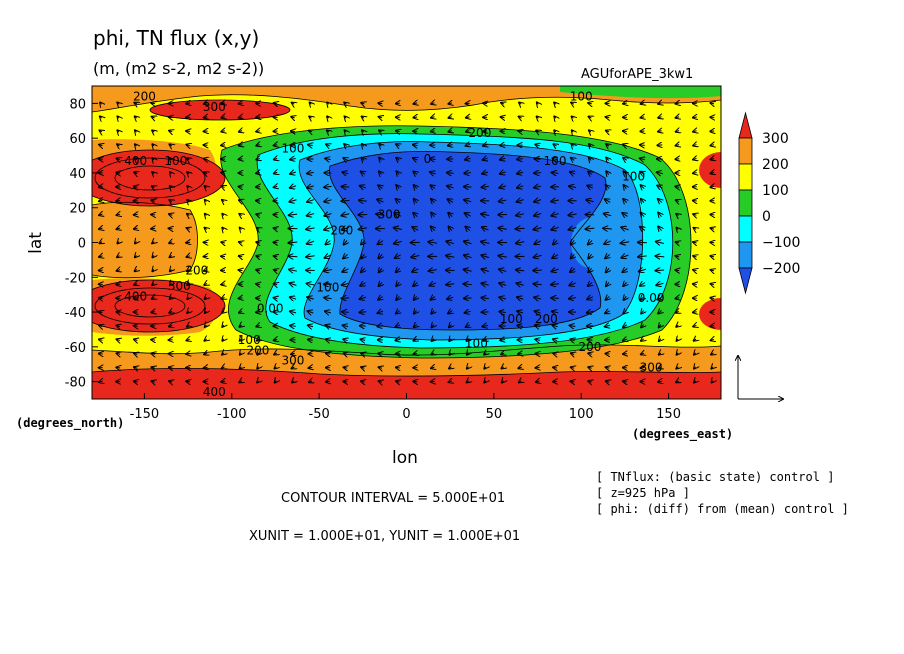 This screenshot has height=654, width=904. What do you see at coordinates (745, 255) in the screenshot?
I see `colorbar-segment` at bounding box center [745, 255].